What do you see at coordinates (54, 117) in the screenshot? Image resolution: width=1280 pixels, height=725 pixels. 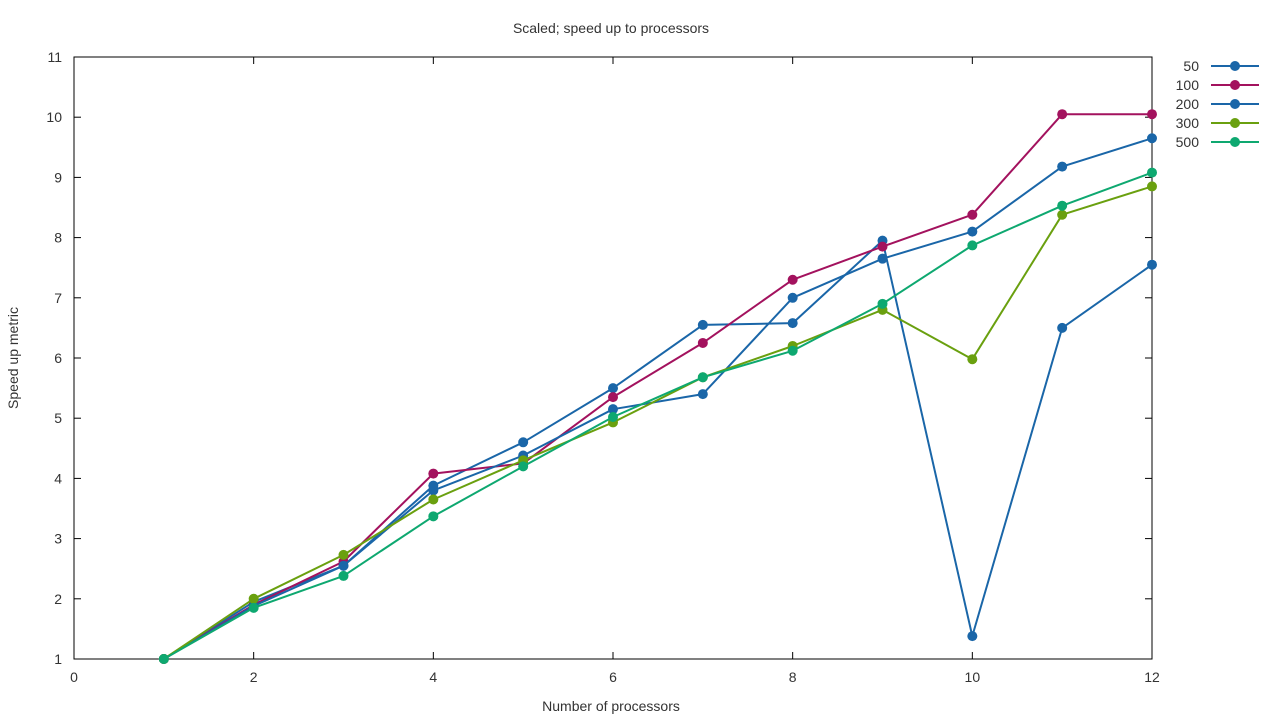 I see `y-tick-label: 10` at bounding box center [54, 117].